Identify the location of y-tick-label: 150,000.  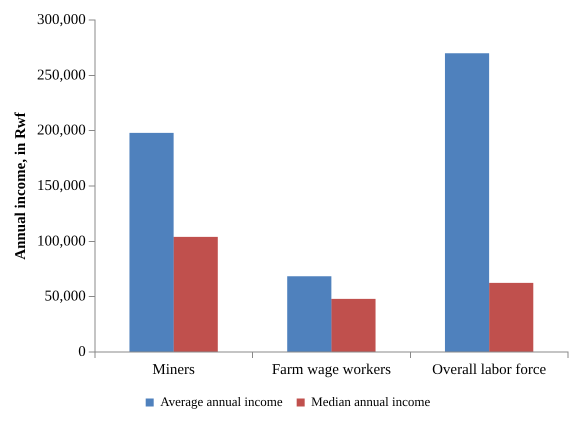
(61, 186).